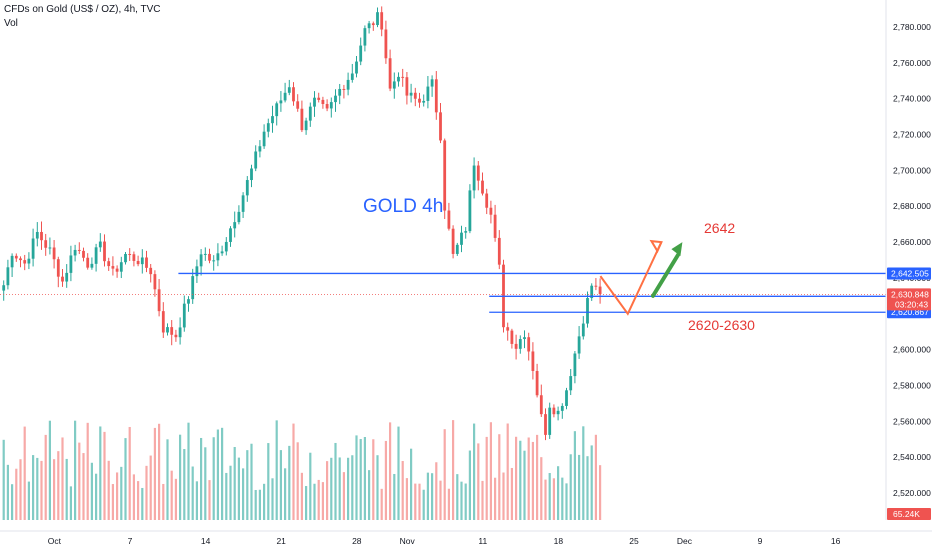 The width and height of the screenshot is (932, 550). Describe the element at coordinates (912, 170) in the screenshot. I see `price-tick-label: 2,700.000` at that location.